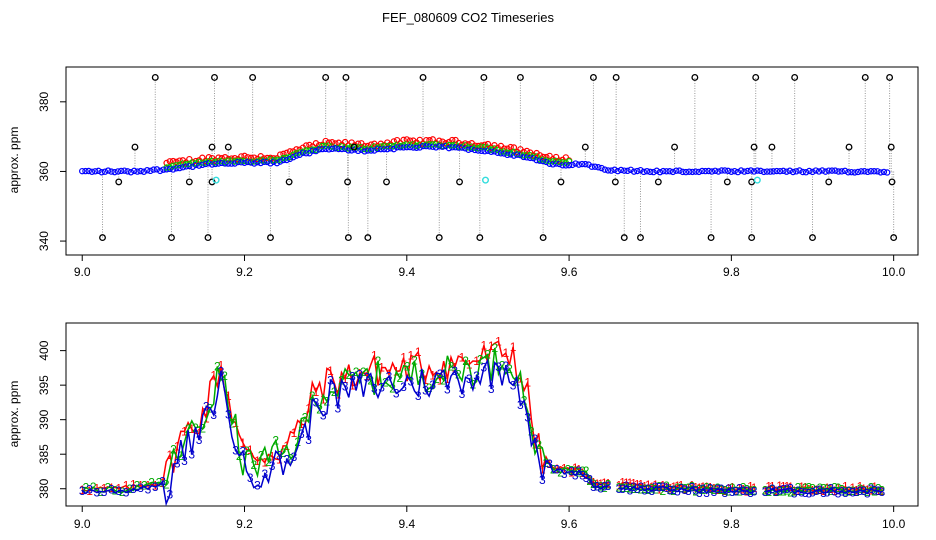 Image resolution: width=936 pixels, height=540 pixels. What do you see at coordinates (244, 272) in the screenshot?
I see `top-x-tick-label: 9.2` at bounding box center [244, 272].